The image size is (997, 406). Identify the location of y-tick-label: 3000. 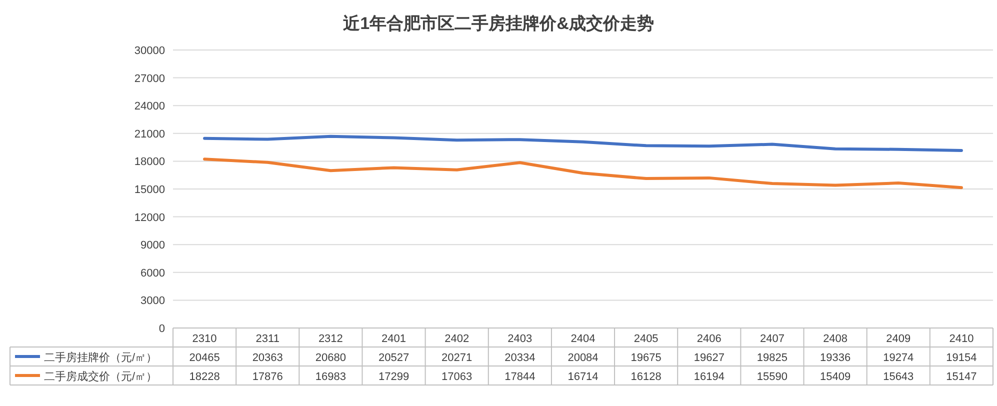
(152, 301).